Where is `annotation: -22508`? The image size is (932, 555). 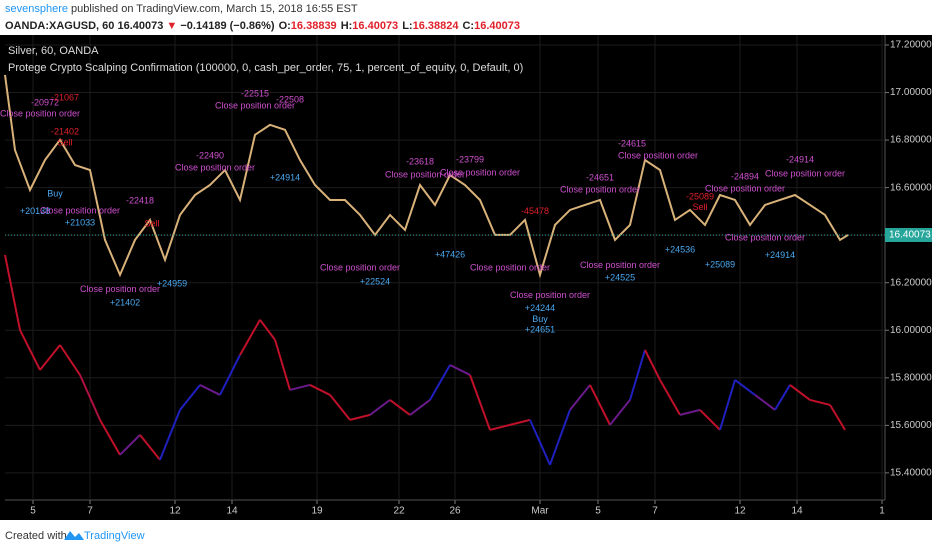
annotation: -22508 is located at coordinates (290, 99).